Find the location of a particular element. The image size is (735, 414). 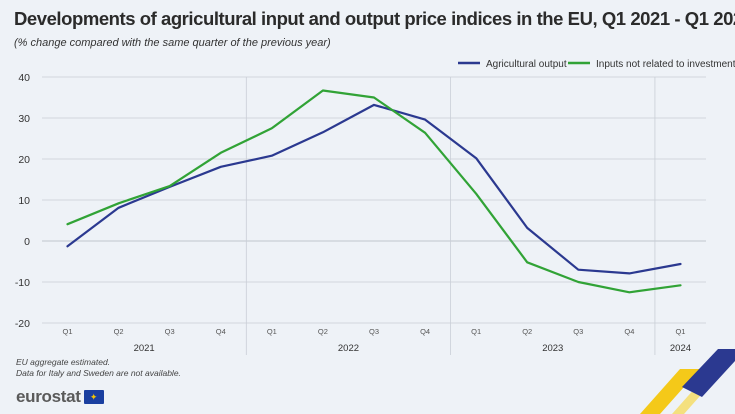

y-tick-label: 40 is located at coordinates (24, 78).